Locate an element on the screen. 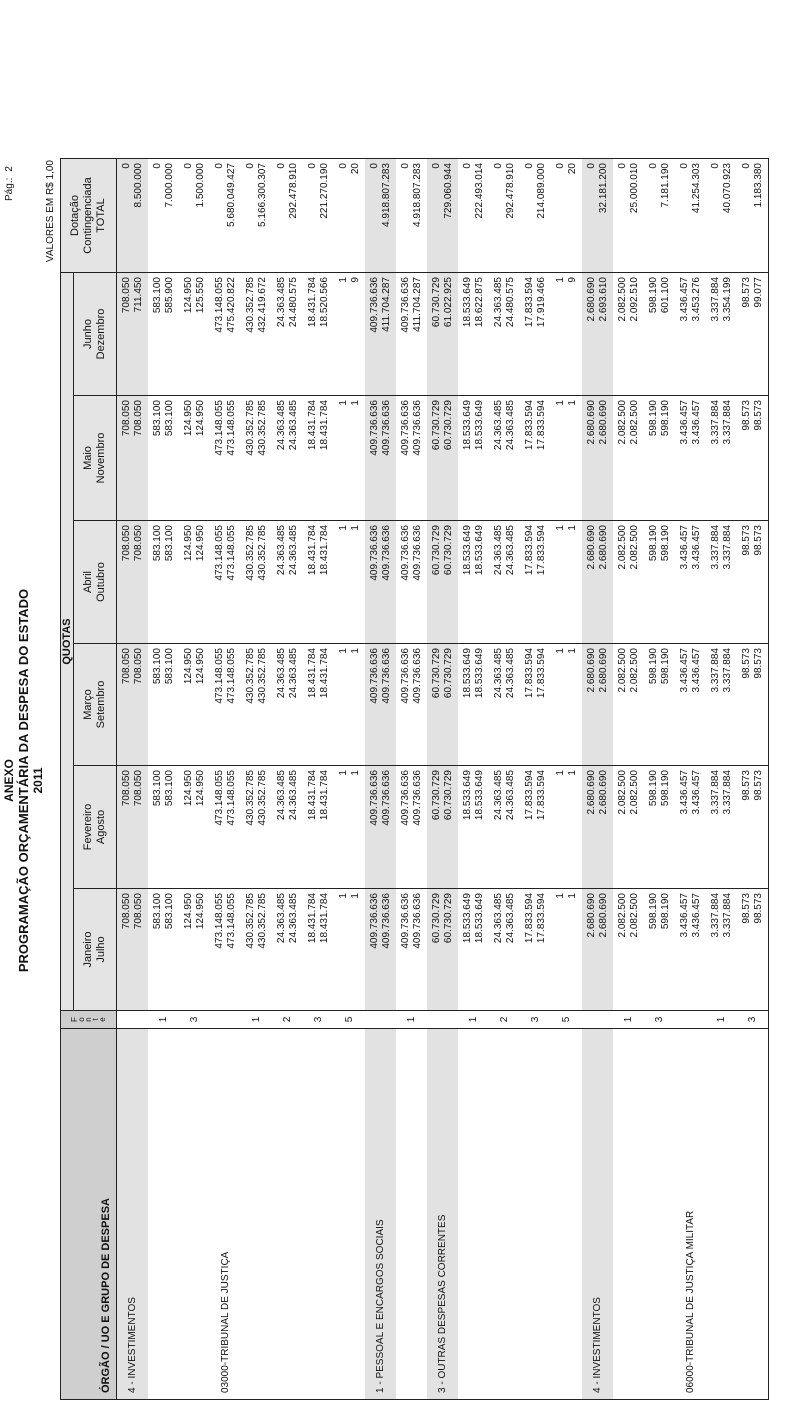  total-header-line: TOTAL is located at coordinates (101, 215).